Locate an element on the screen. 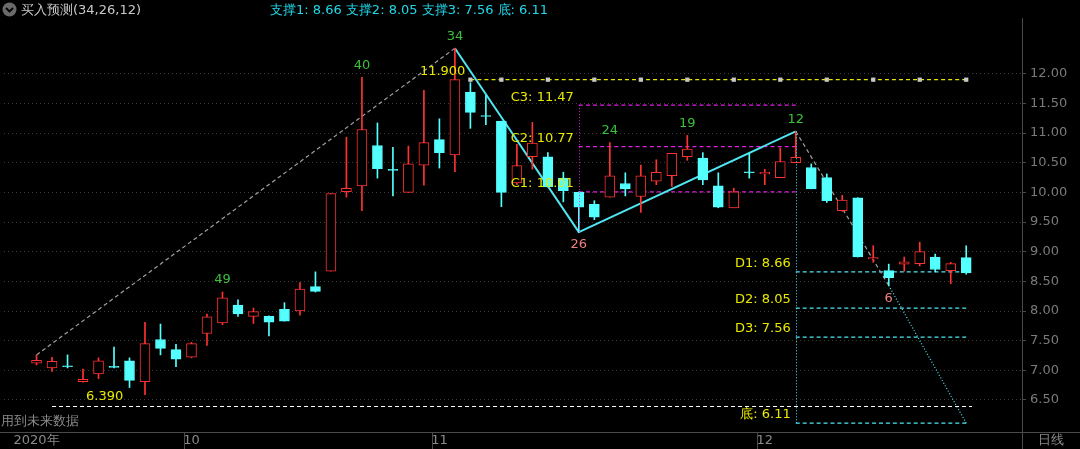 This screenshot has height=449, width=1080. data-label: D2: 8.05 is located at coordinates (763, 299).